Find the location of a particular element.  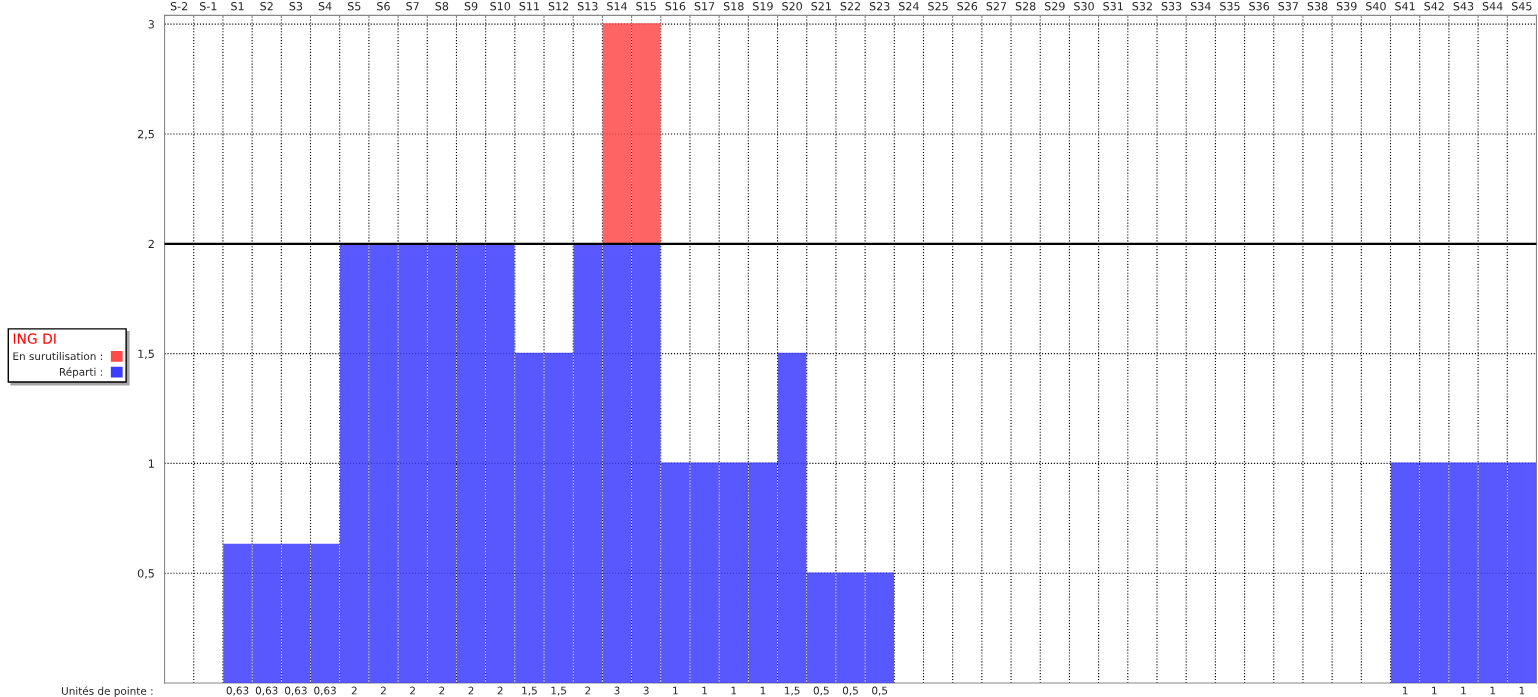

x-tick-label: S43 is located at coordinates (1463, 6).